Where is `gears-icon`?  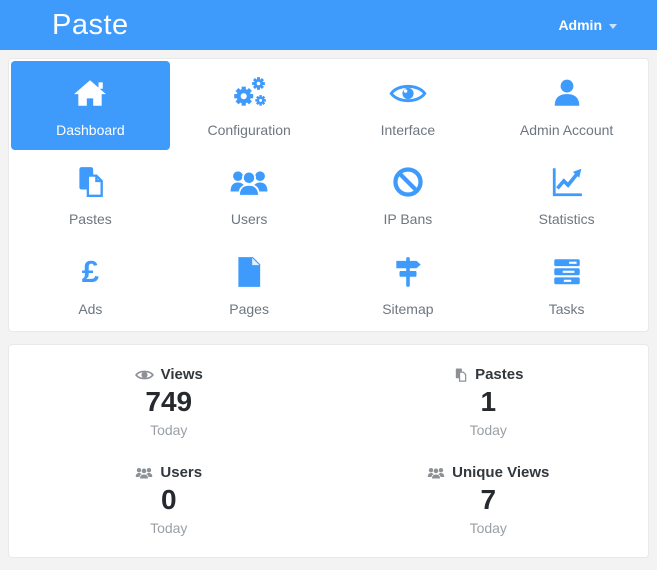
gears-icon is located at coordinates (249, 93).